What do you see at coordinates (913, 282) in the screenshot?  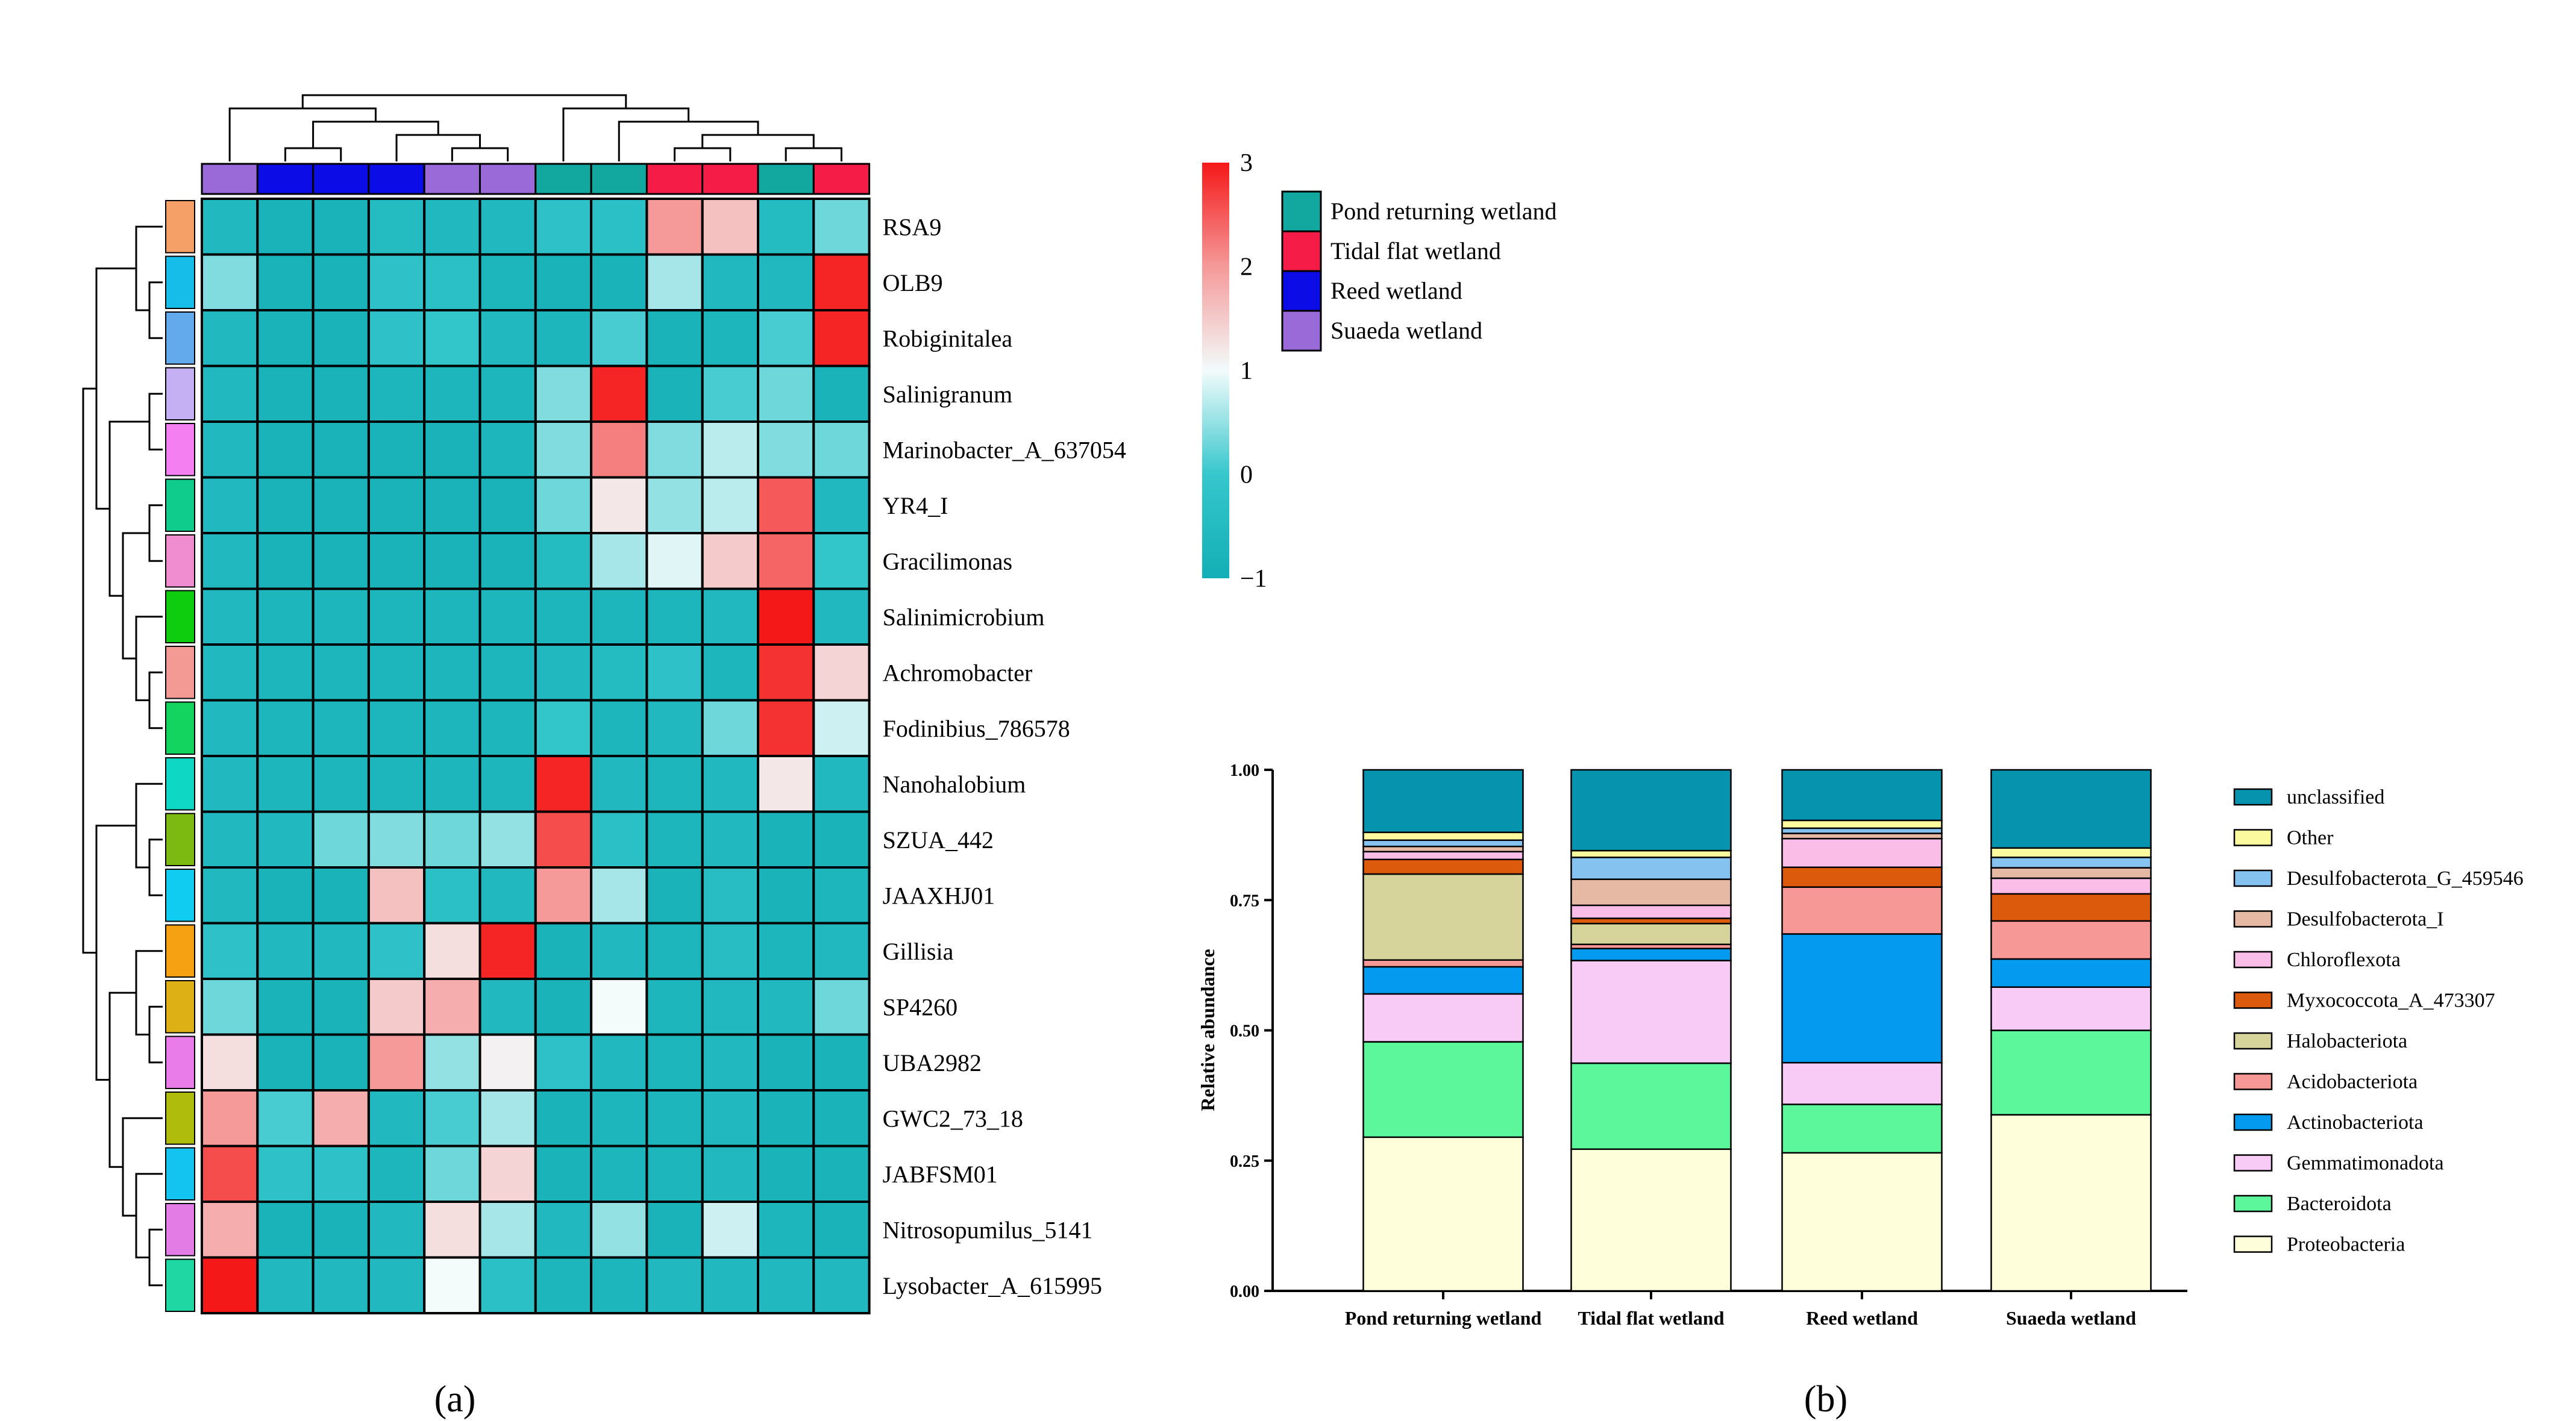 I see `row-label: OLB9` at bounding box center [913, 282].